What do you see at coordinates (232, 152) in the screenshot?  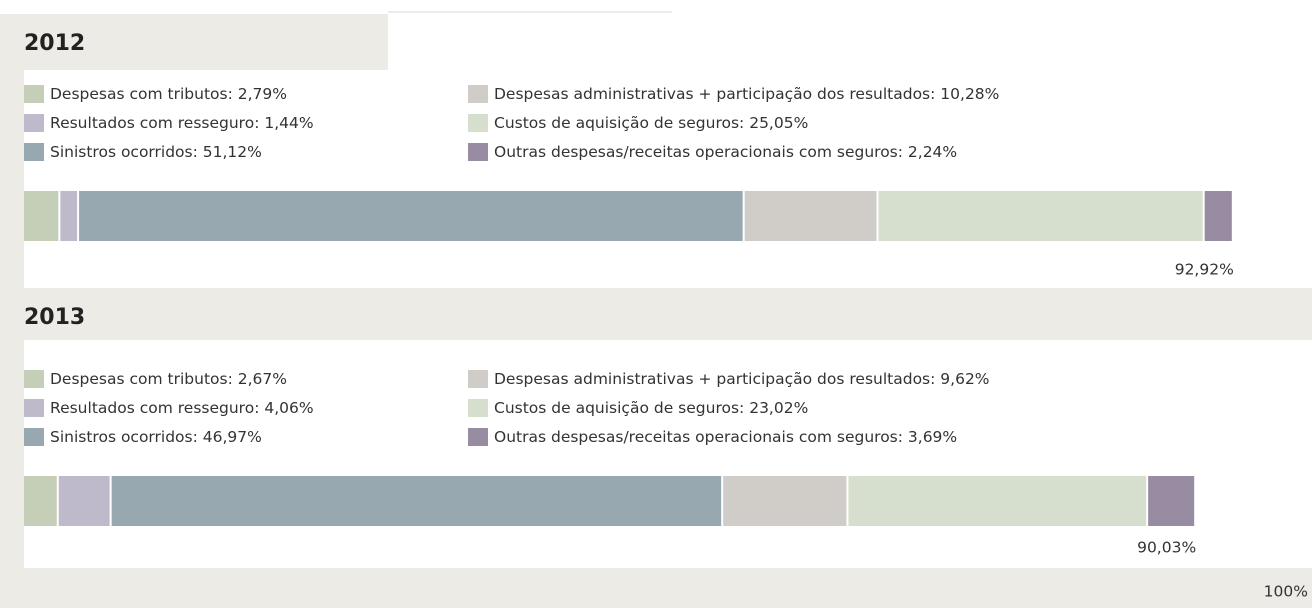 I see `legend-value: 51,12%` at bounding box center [232, 152].